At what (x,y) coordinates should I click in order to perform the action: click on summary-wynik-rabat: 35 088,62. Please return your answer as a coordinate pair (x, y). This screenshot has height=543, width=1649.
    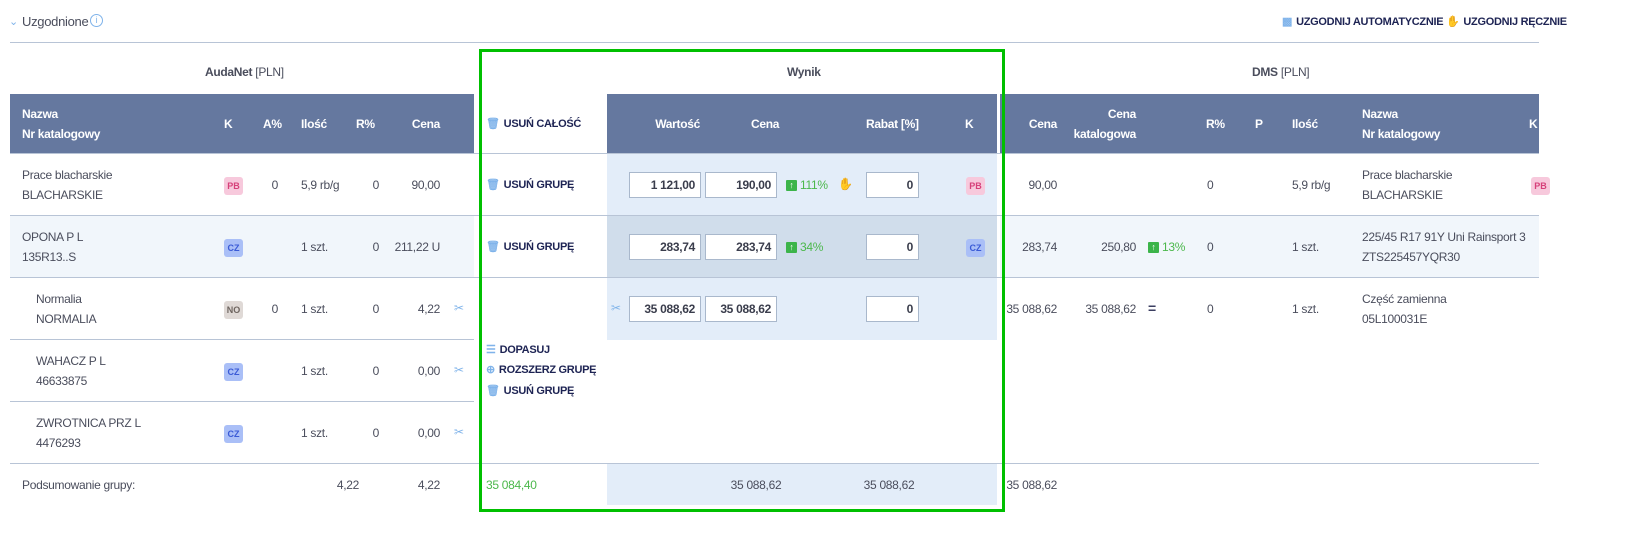
    Looking at the image, I should click on (889, 485).